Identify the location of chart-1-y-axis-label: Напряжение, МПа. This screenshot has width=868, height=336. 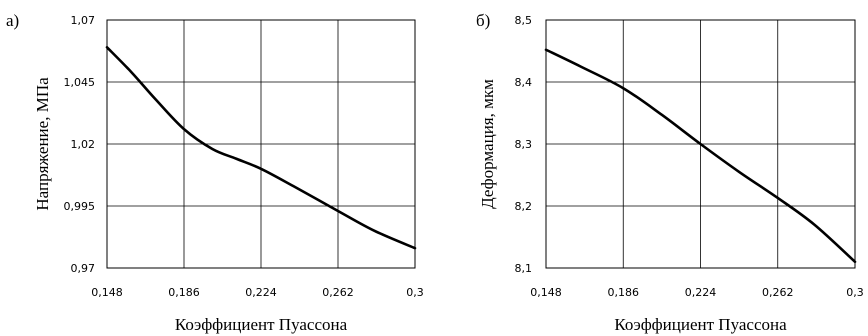
(42, 144).